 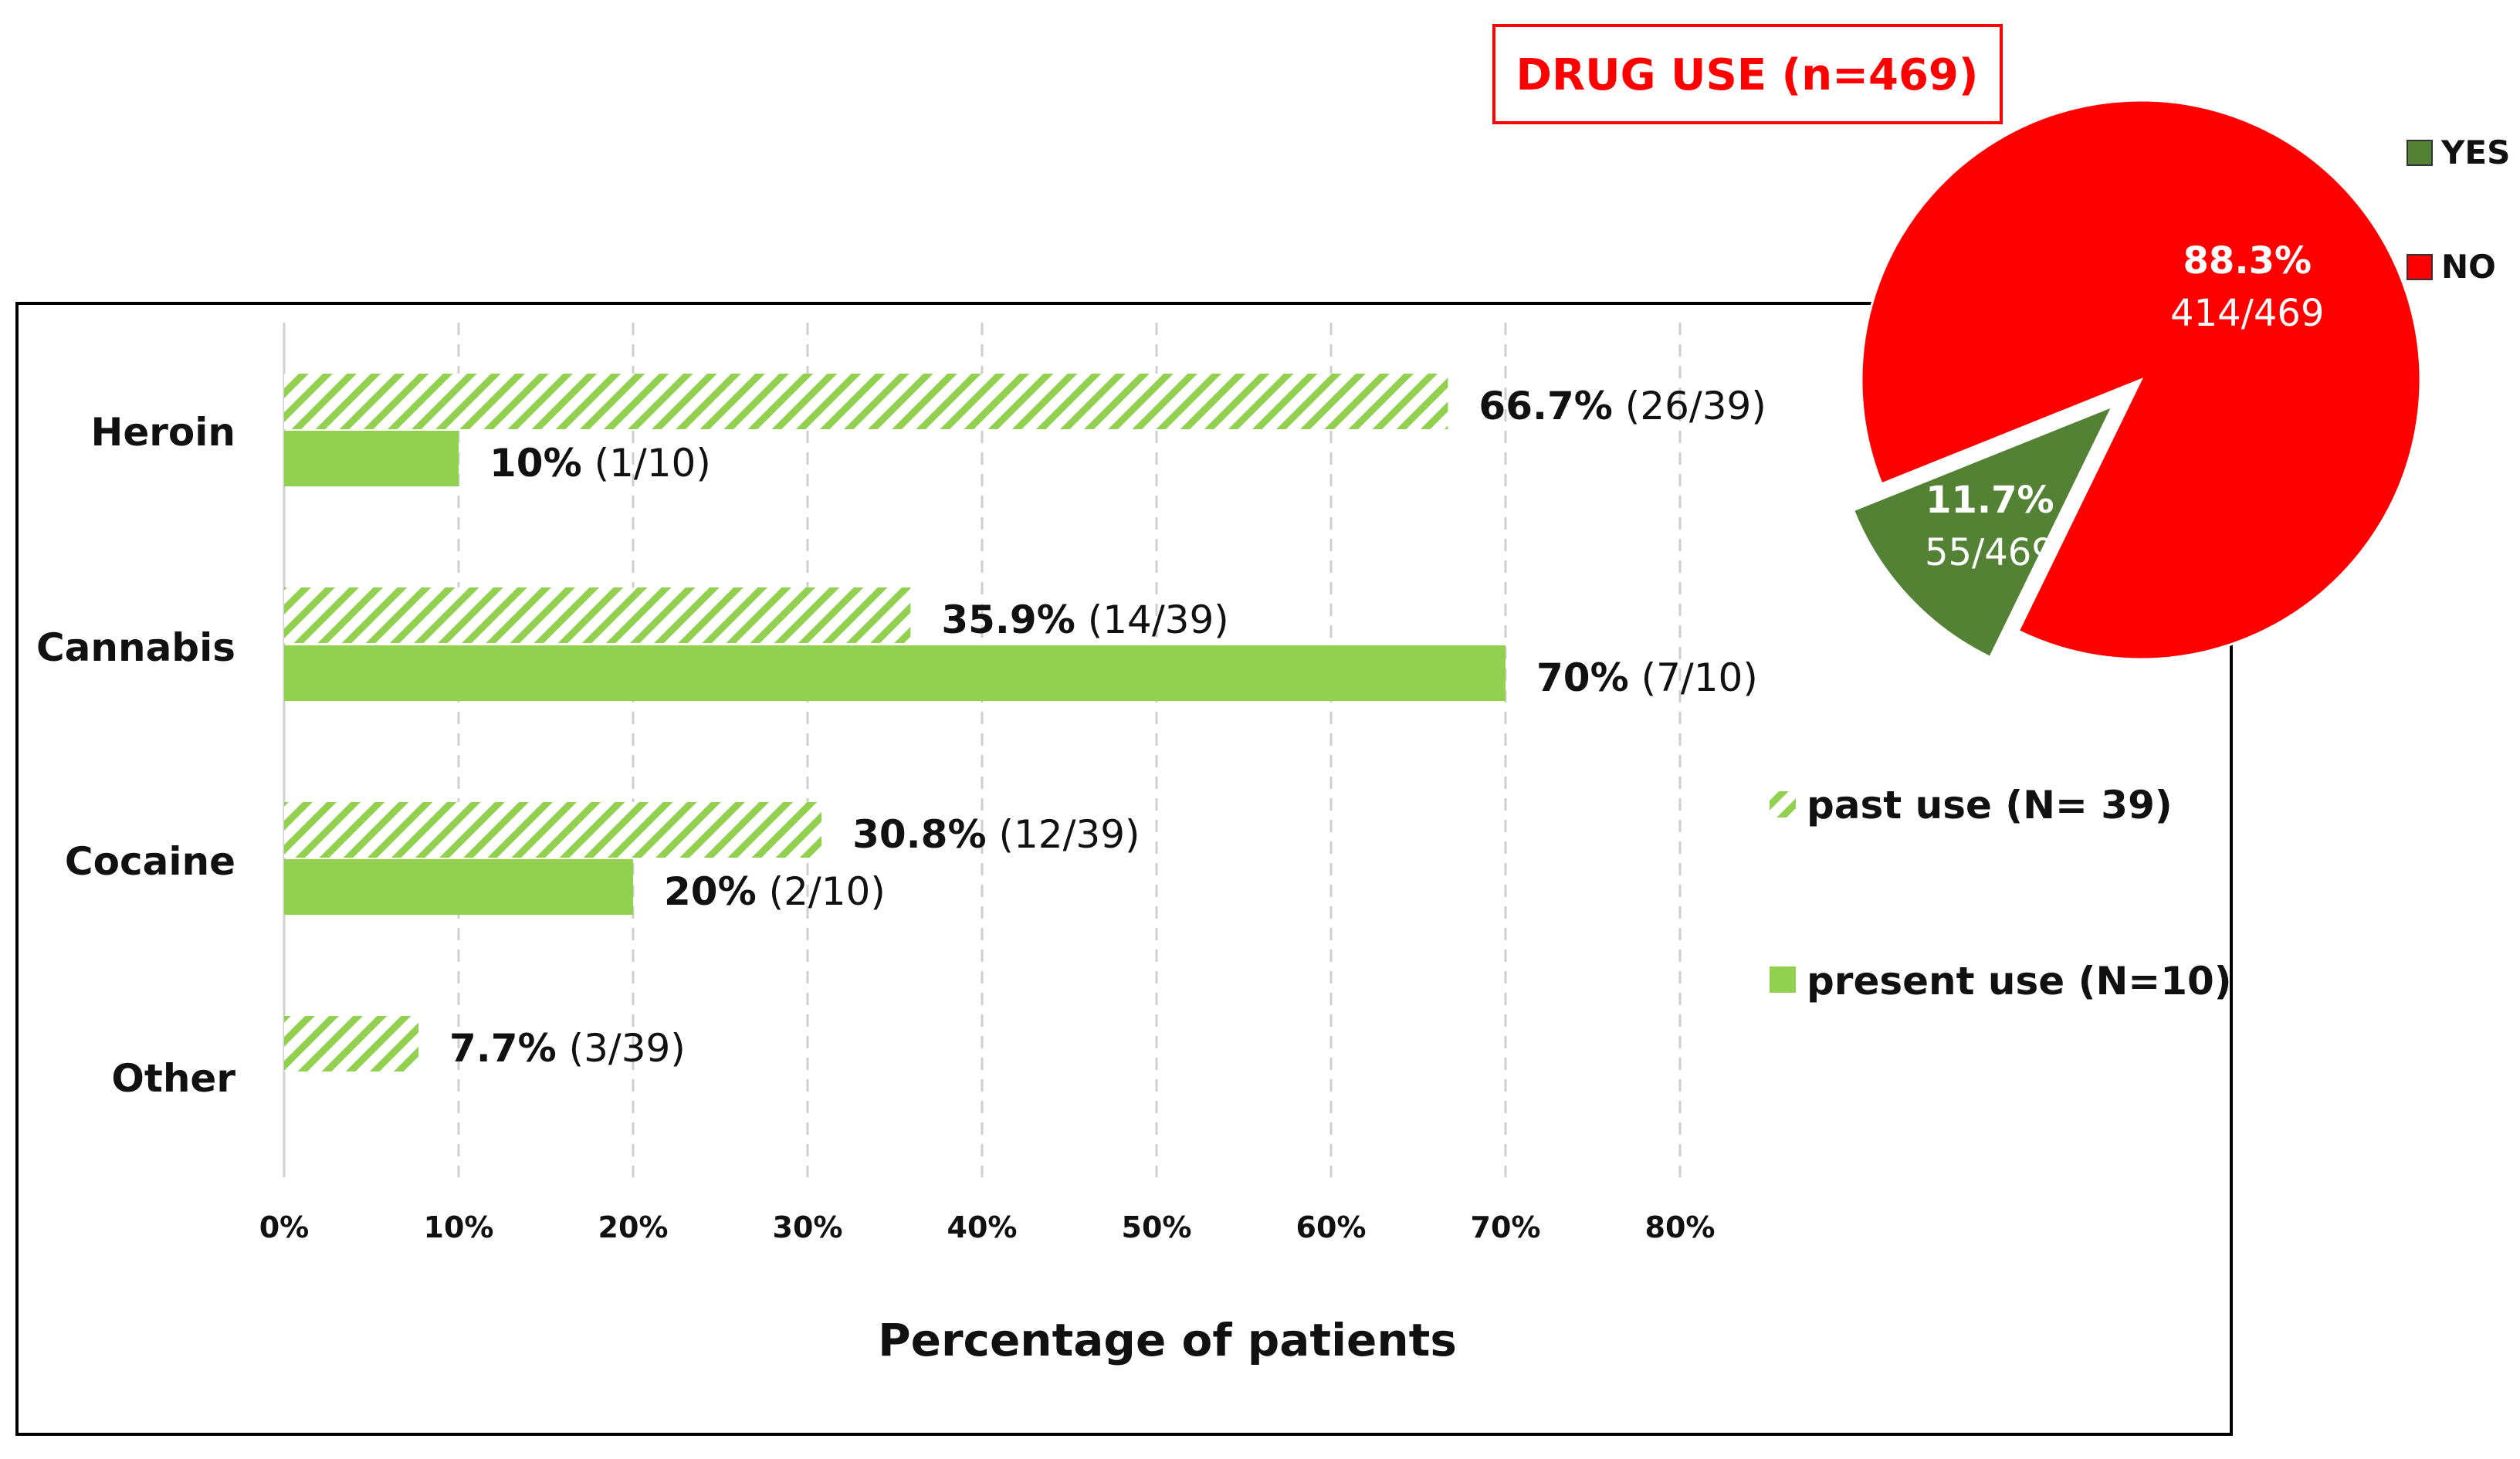 I want to click on pie-label-pct-yes: 11.7%, so click(x=1990, y=500).